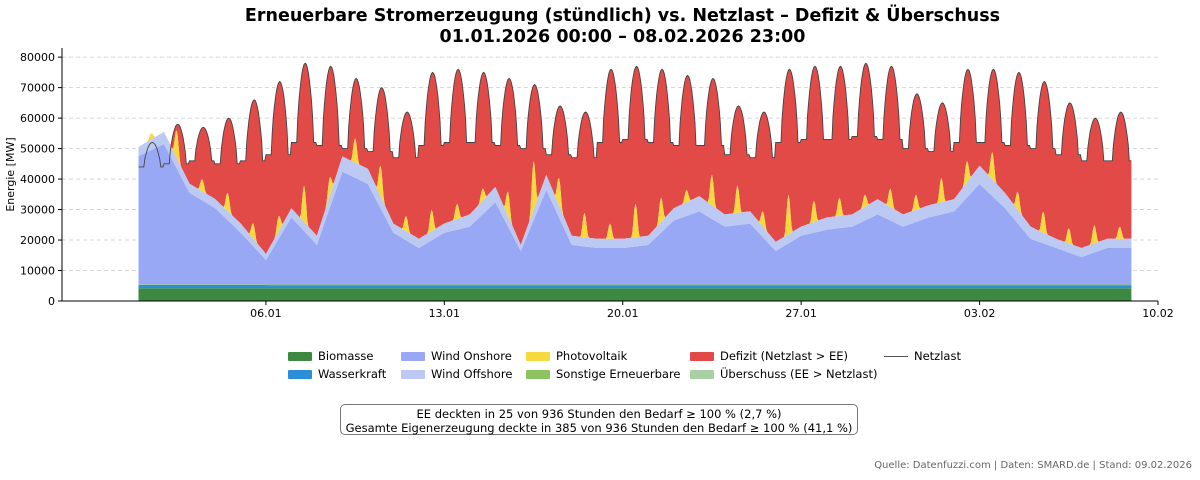 The image size is (1200, 480). Describe the element at coordinates (472, 374) in the screenshot. I see `legend-label-wind-offshore: Wind Offshore` at that location.